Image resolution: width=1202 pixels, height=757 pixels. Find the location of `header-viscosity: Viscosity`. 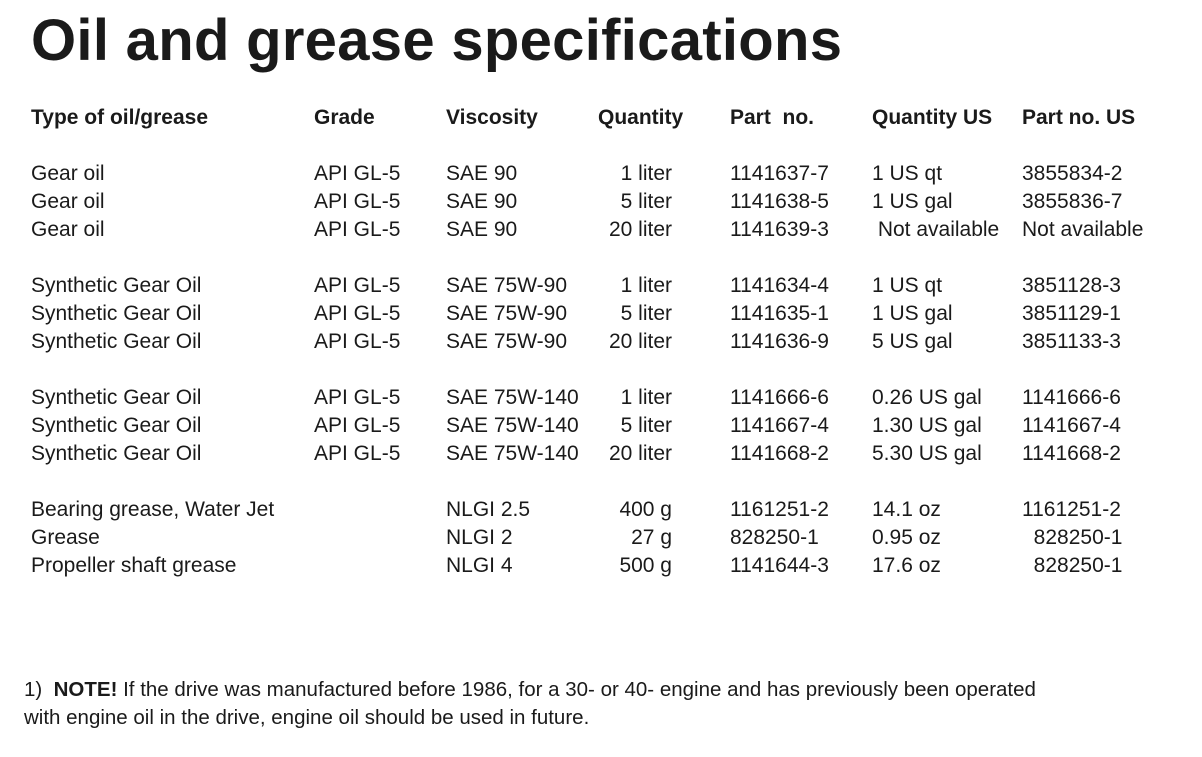

header-viscosity: Viscosity is located at coordinates (492, 117).